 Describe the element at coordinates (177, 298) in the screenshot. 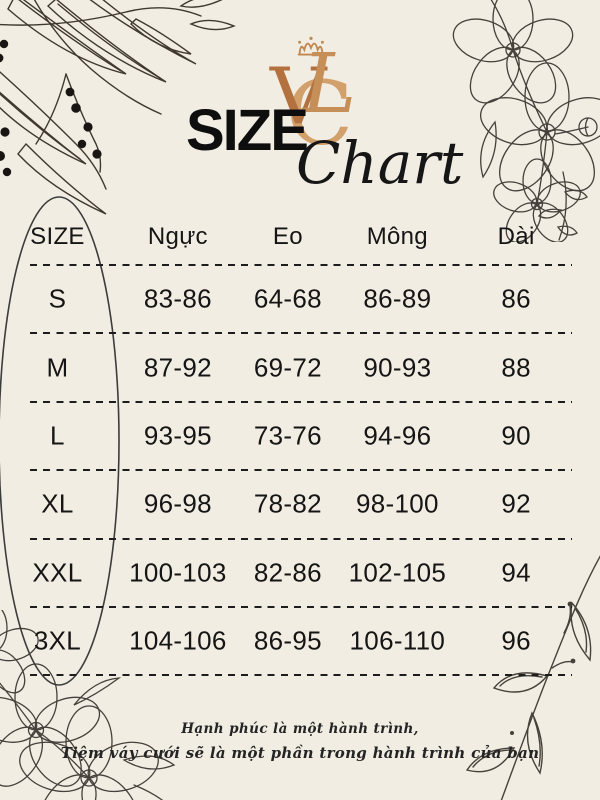

I see `nguc-value: 83-86` at that location.